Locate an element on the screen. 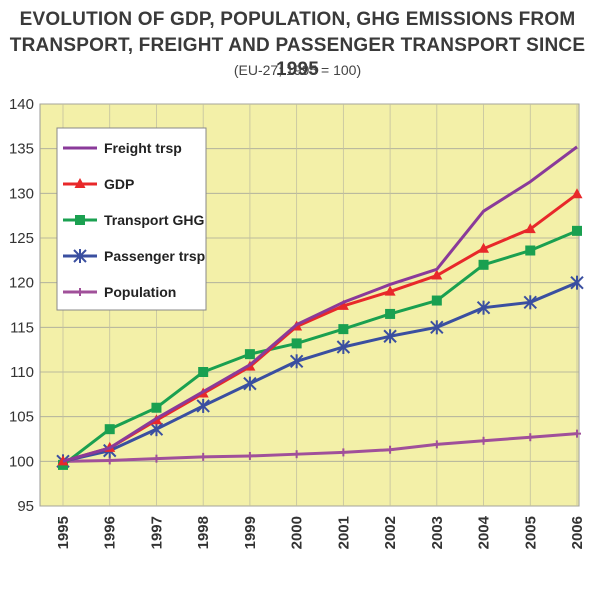  y-tick-label: 120 is located at coordinates (21, 283).